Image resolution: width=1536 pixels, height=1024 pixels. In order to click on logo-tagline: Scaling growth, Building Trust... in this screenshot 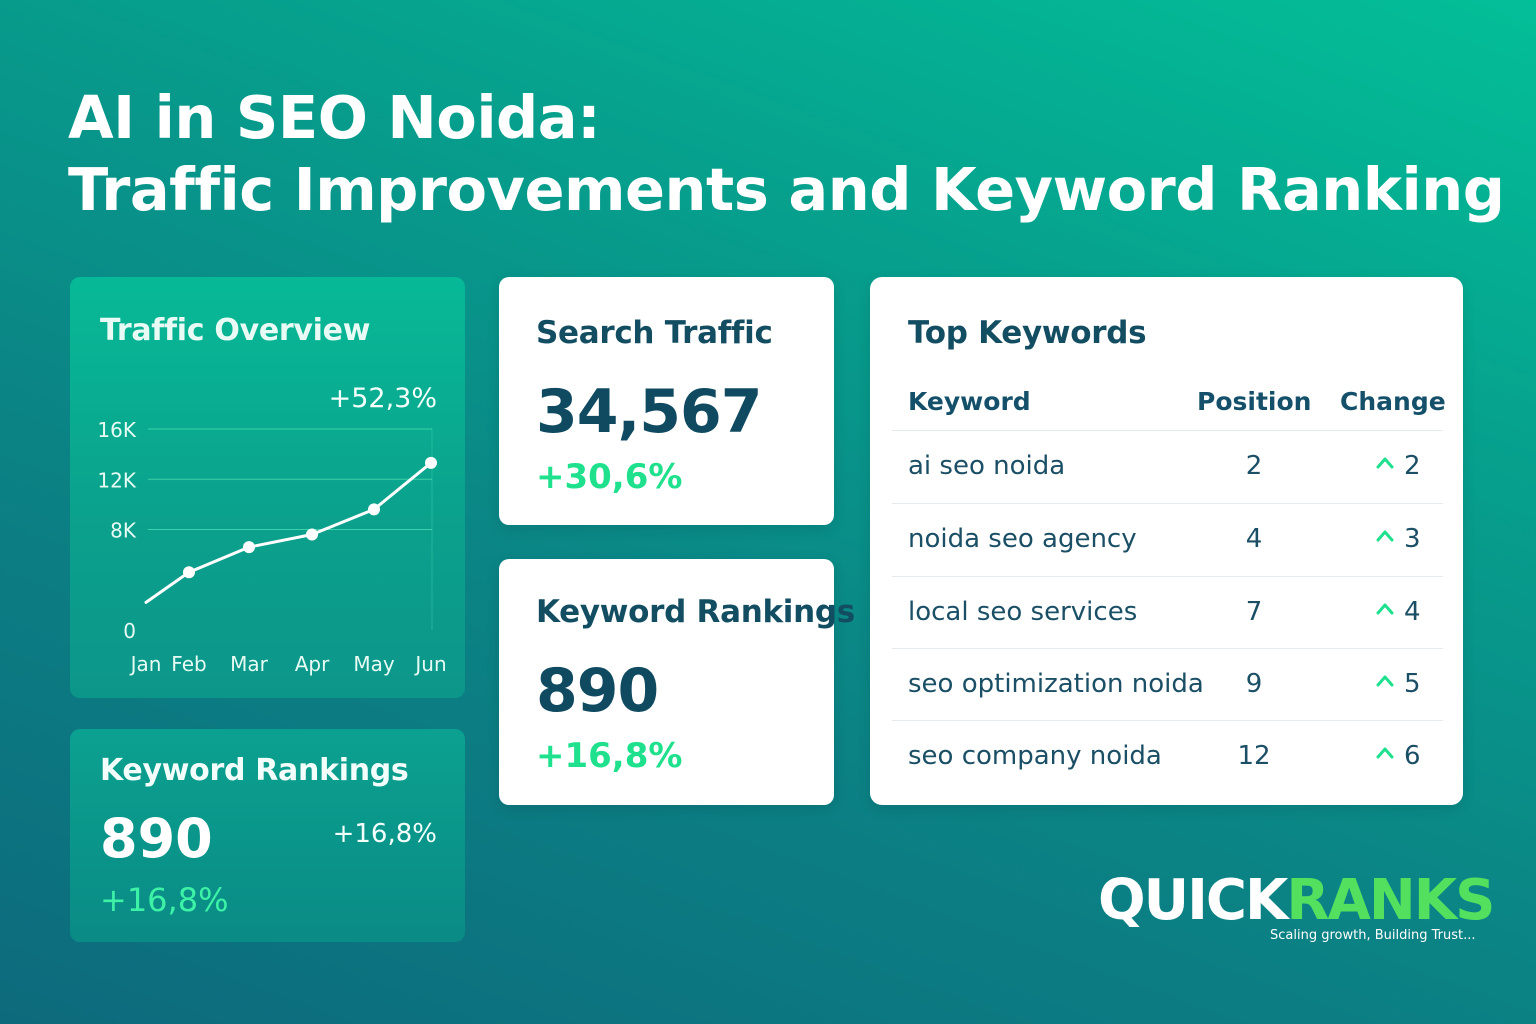, I will do `click(1373, 935)`.